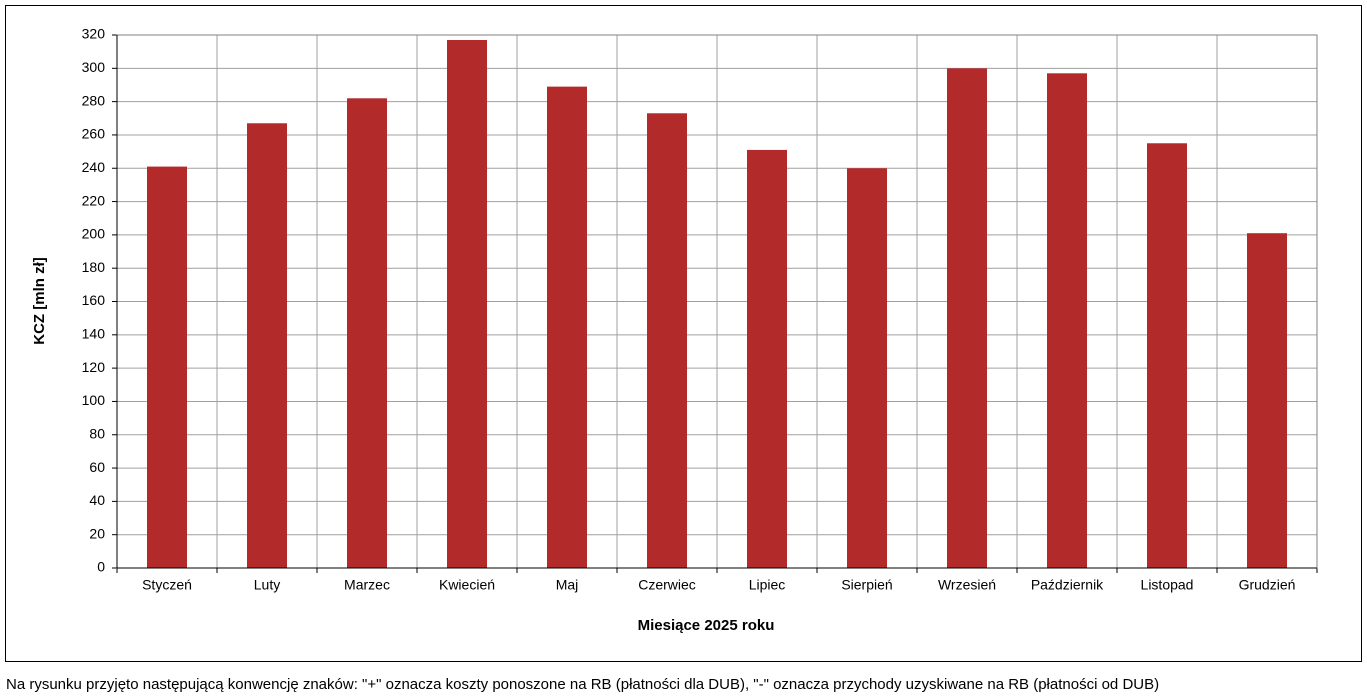  I want to click on y-tick-label: 80, so click(97, 433).